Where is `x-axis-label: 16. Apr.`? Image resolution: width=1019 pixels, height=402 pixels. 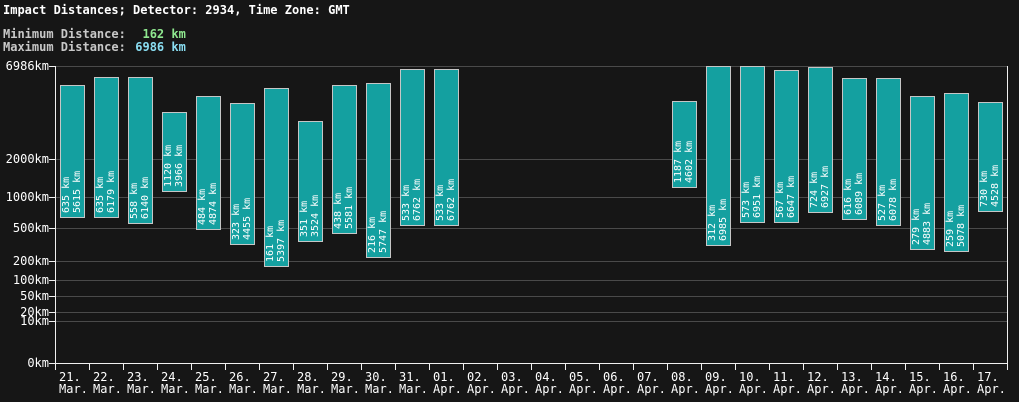
x-axis-label: 16. Apr. is located at coordinates (957, 383).